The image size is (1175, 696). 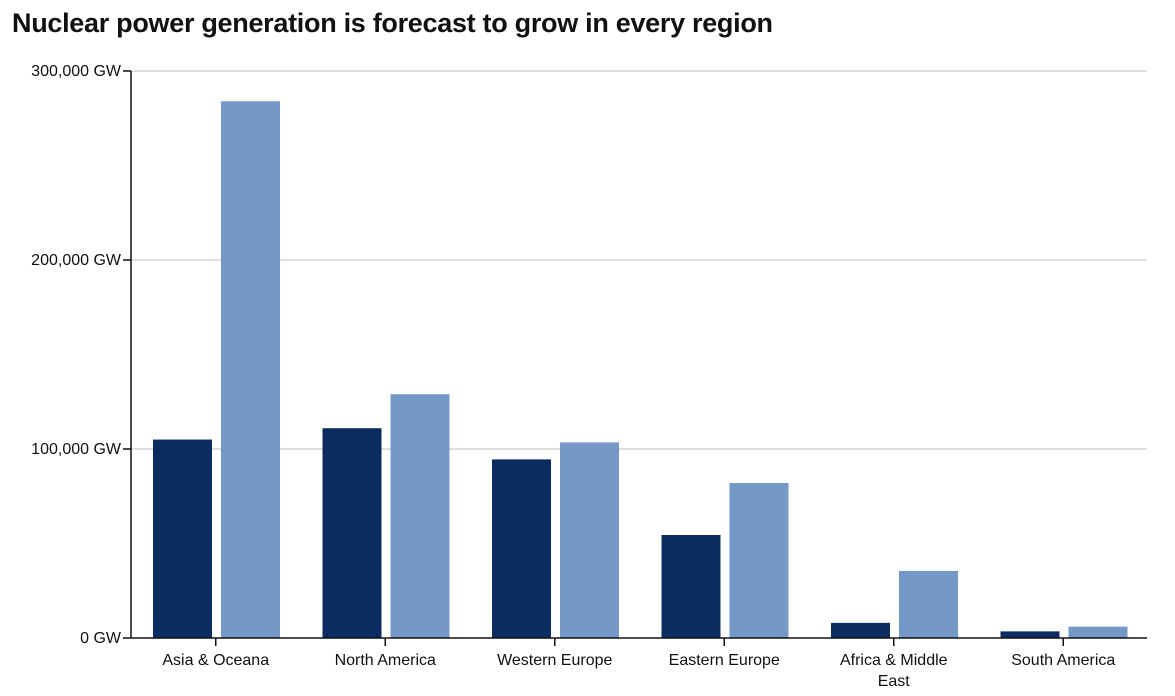 I want to click on x-tick-label: South America, so click(x=1063, y=660).